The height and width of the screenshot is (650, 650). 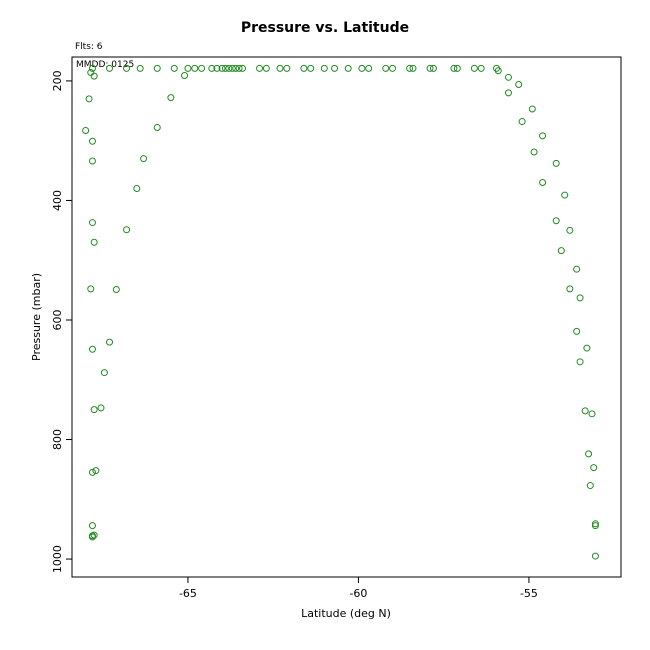 What do you see at coordinates (57, 80) in the screenshot?
I see `y-tick-label: 200` at bounding box center [57, 80].